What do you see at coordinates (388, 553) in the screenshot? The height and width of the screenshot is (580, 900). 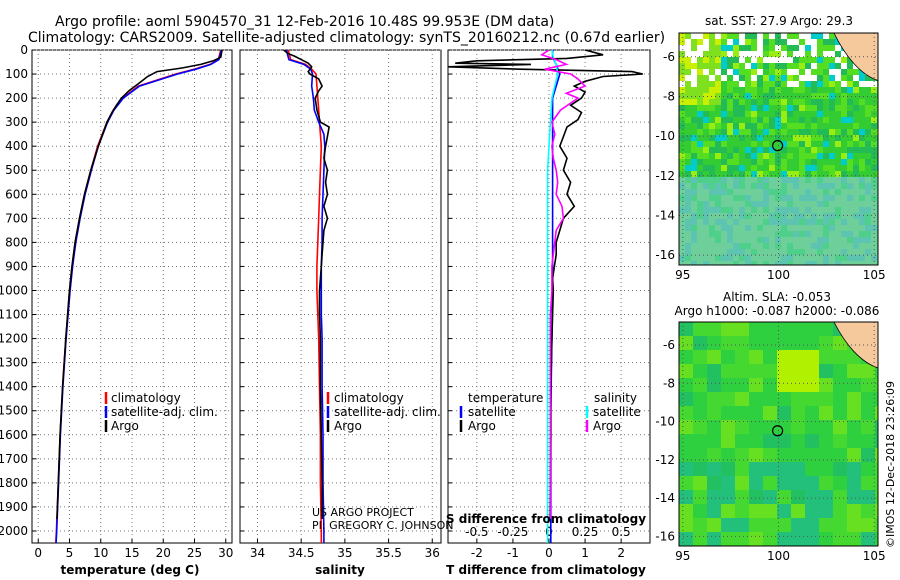 I see `x-tick-label: 35.5` at bounding box center [388, 553].